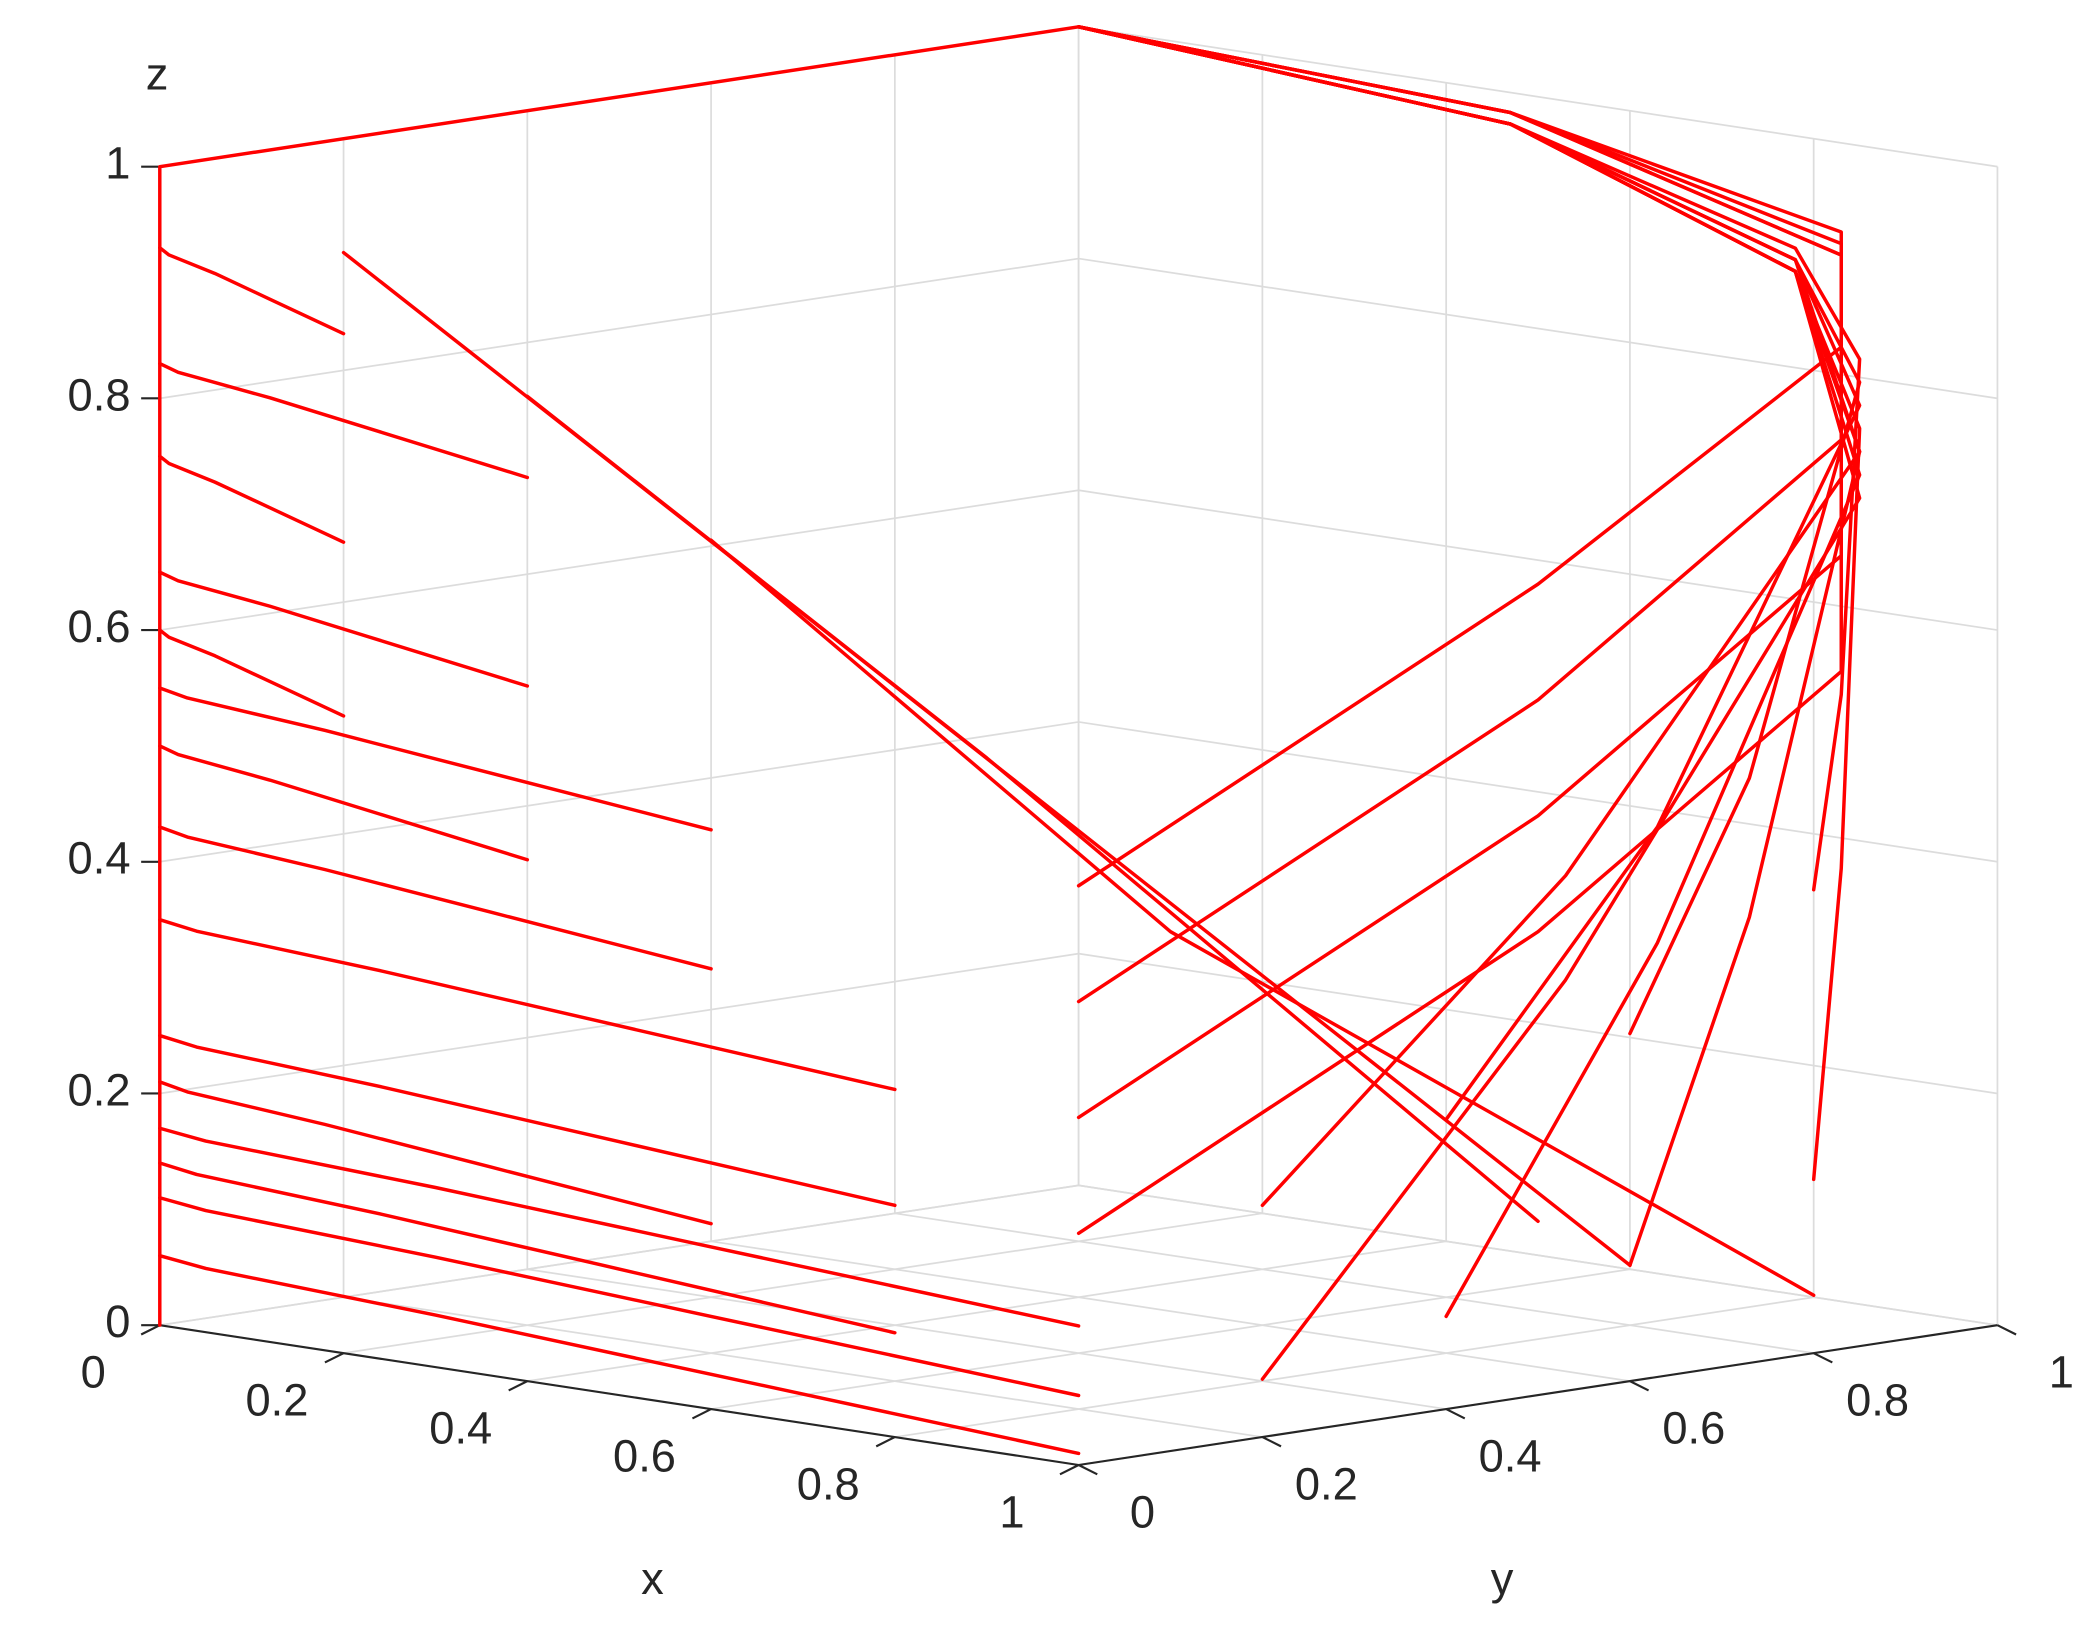 This screenshot has width=2088, height=1637. I want to click on y-tick-label: 0.6, so click(1693, 1428).